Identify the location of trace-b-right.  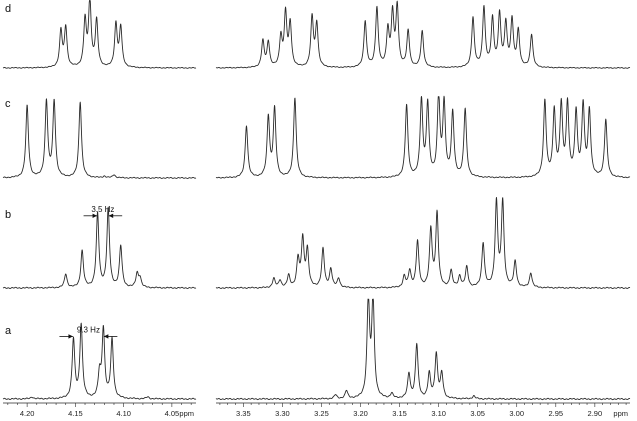
(423, 242).